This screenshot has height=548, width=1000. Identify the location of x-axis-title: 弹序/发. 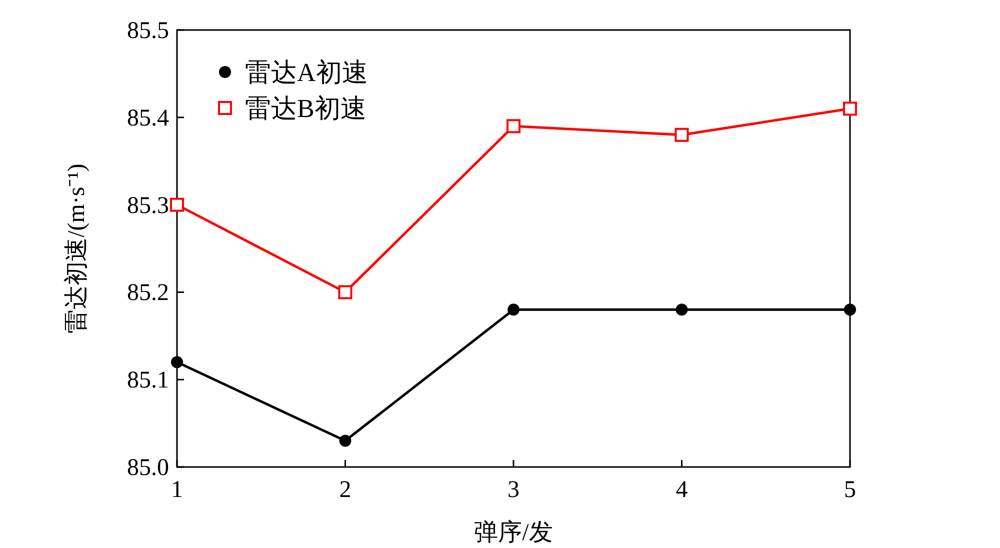
(513, 532).